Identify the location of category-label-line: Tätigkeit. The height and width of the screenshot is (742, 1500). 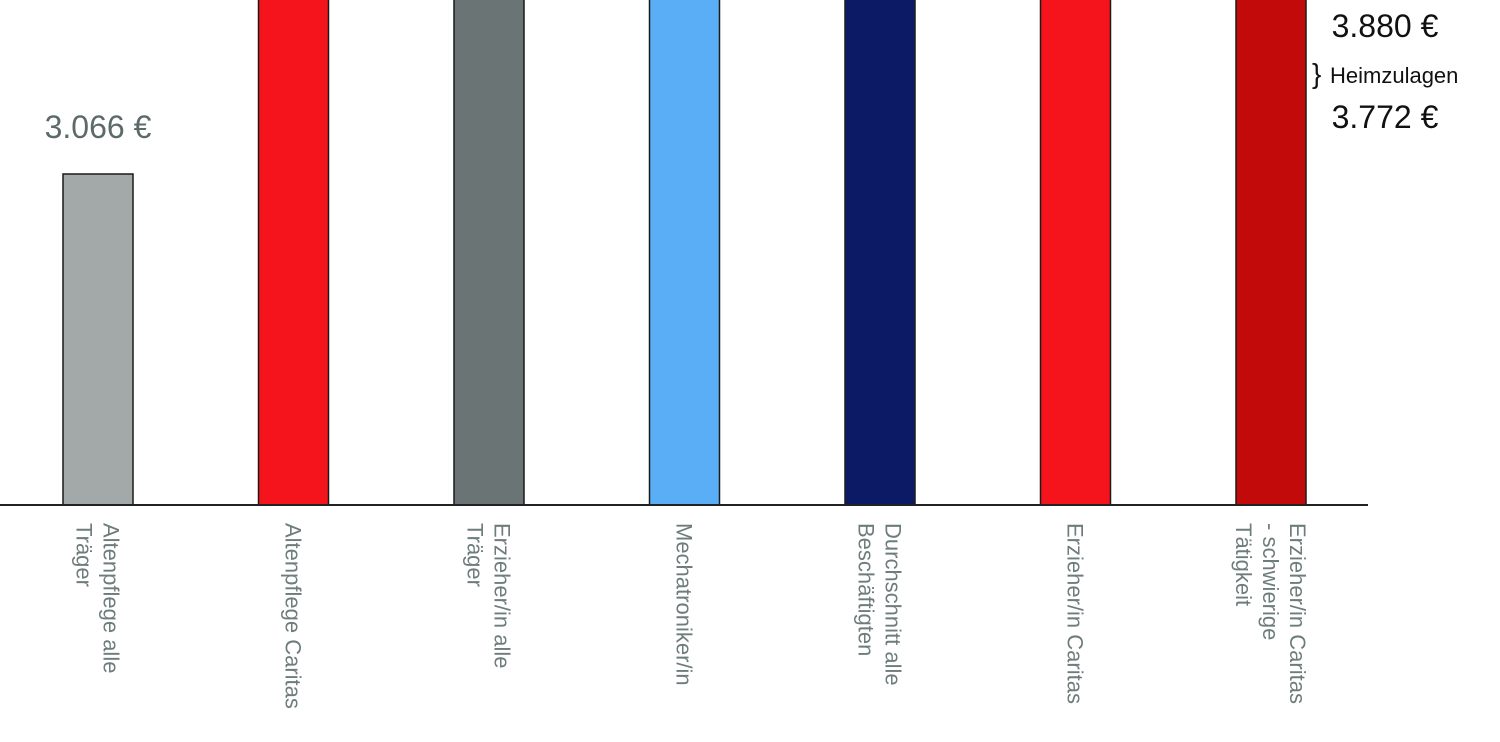
(1243, 564).